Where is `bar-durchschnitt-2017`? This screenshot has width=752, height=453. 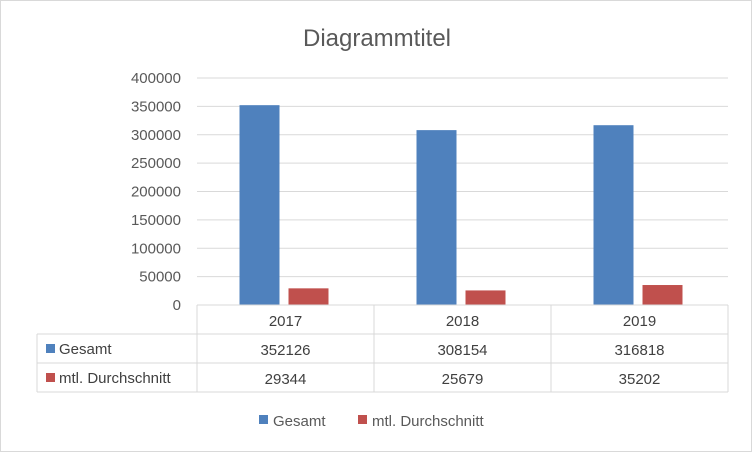 bar-durchschnitt-2017 is located at coordinates (308, 296).